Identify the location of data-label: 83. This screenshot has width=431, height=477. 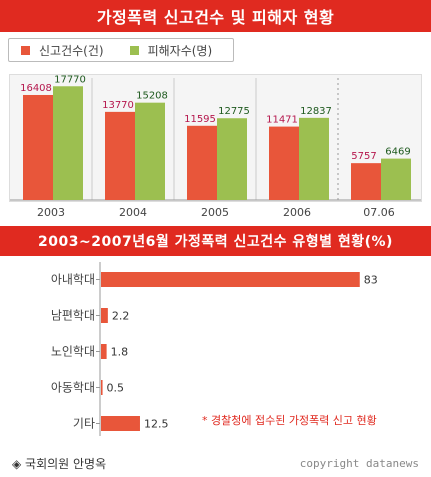
(371, 280).